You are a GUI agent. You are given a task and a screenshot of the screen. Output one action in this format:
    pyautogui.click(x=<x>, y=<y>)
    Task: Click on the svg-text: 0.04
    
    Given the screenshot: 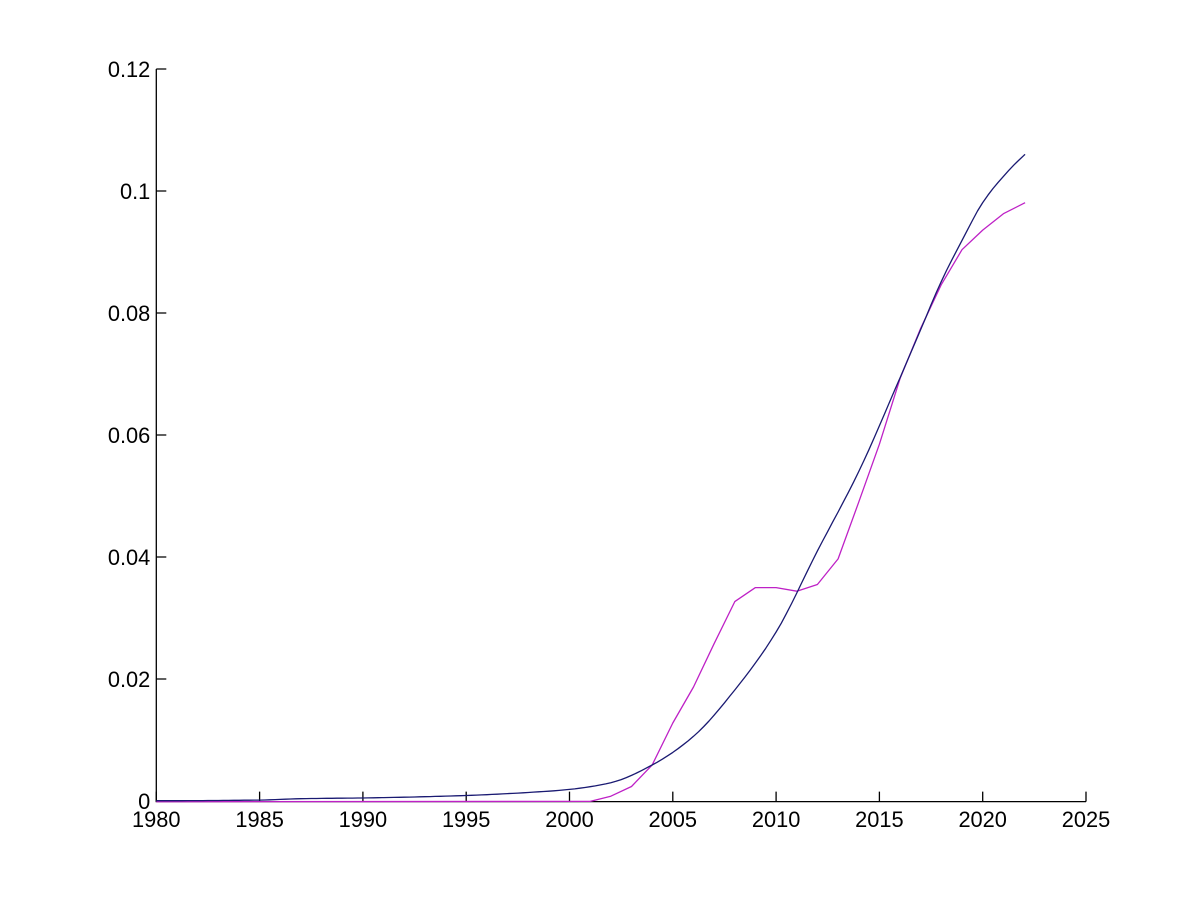 What is the action you would take?
    pyautogui.click(x=129, y=557)
    